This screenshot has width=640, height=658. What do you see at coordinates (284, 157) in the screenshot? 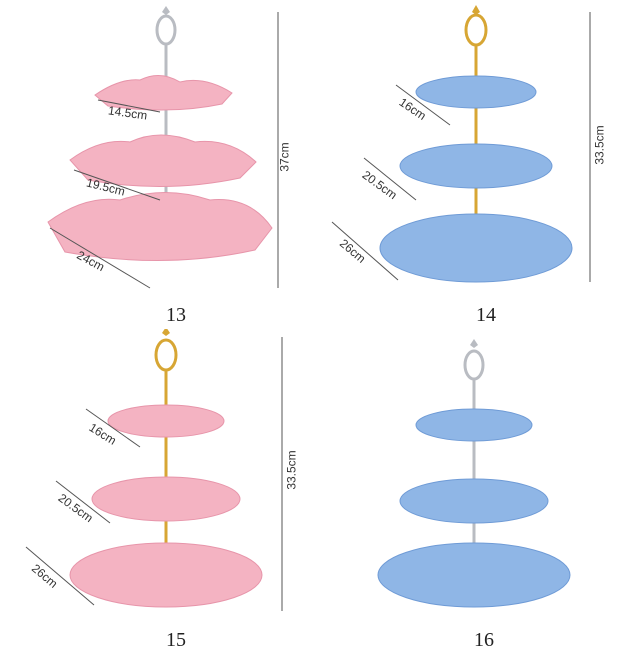
I see `height-label: 37cm` at bounding box center [284, 157].